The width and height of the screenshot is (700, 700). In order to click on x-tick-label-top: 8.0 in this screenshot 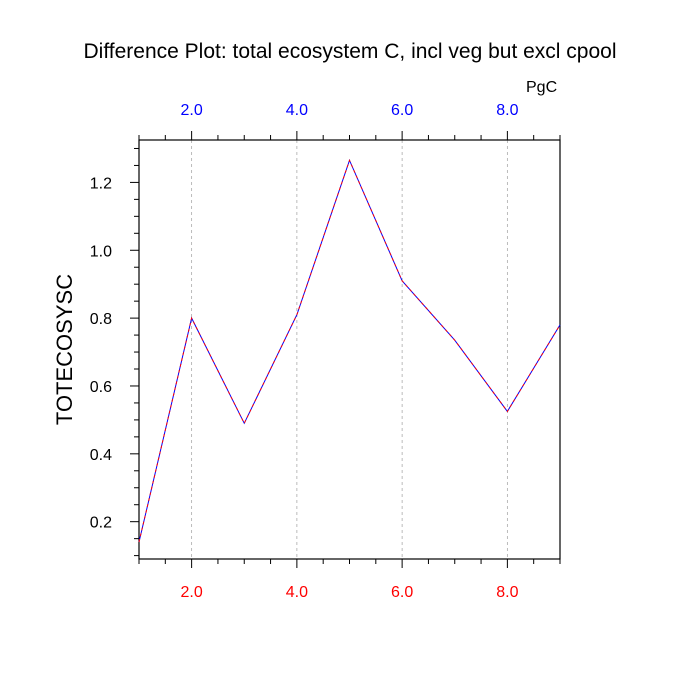, I will do `click(507, 110)`.